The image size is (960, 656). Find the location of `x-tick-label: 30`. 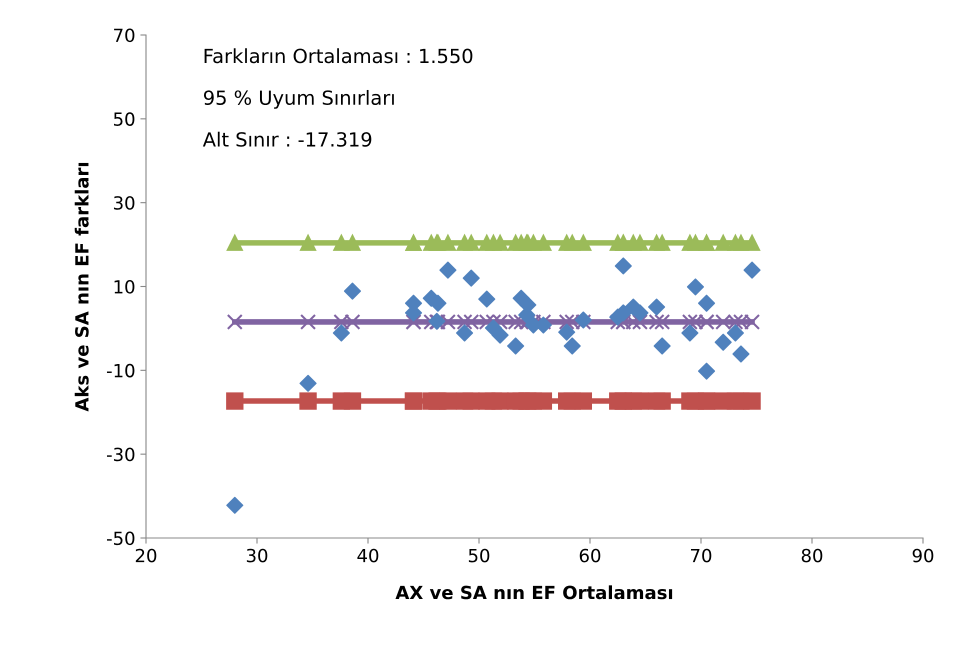

x-tick-label: 30 is located at coordinates (257, 555).